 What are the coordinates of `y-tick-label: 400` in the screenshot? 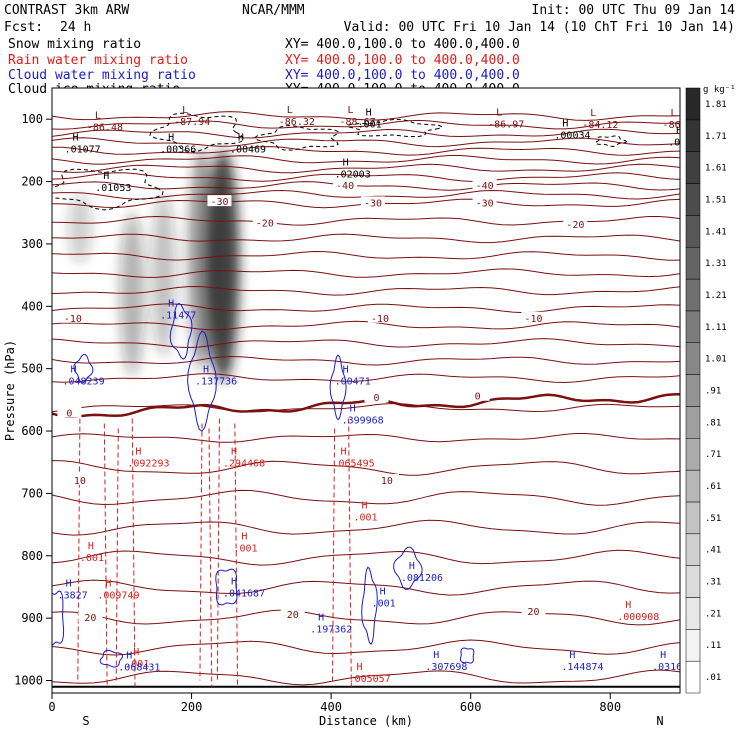 It's located at (32, 306).